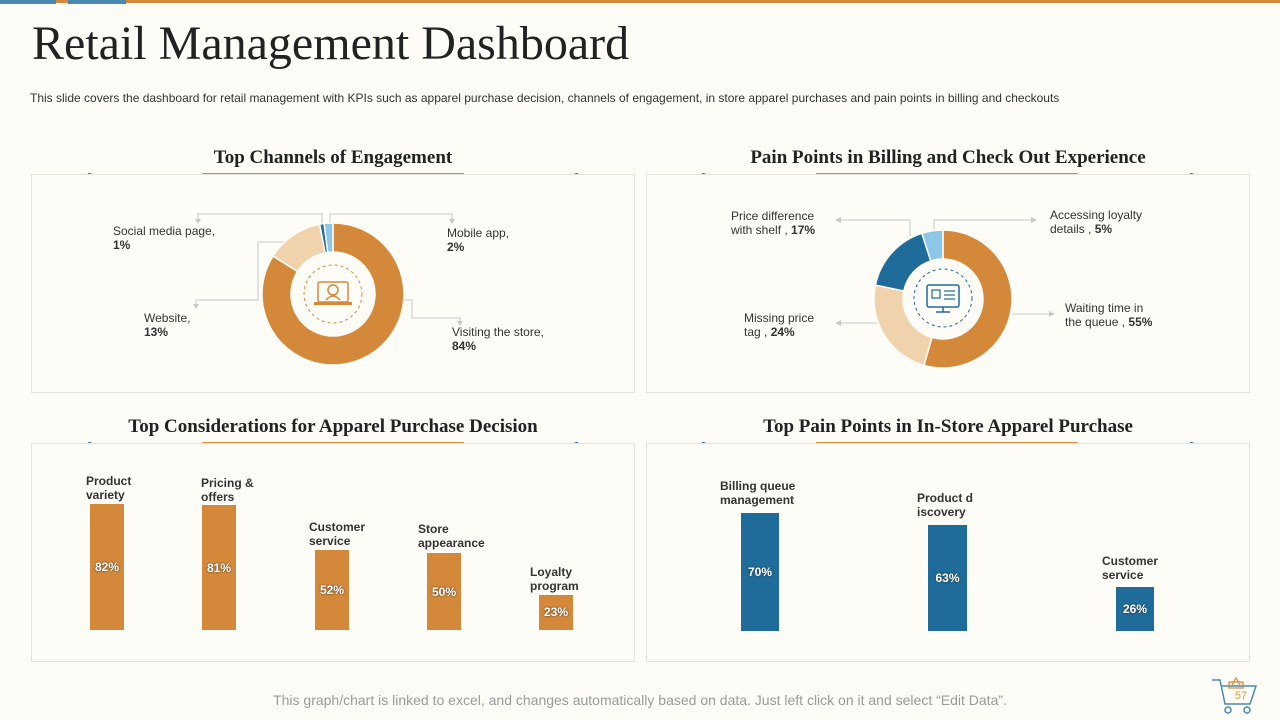  I want to click on channels-center-icon, so click(333, 294).